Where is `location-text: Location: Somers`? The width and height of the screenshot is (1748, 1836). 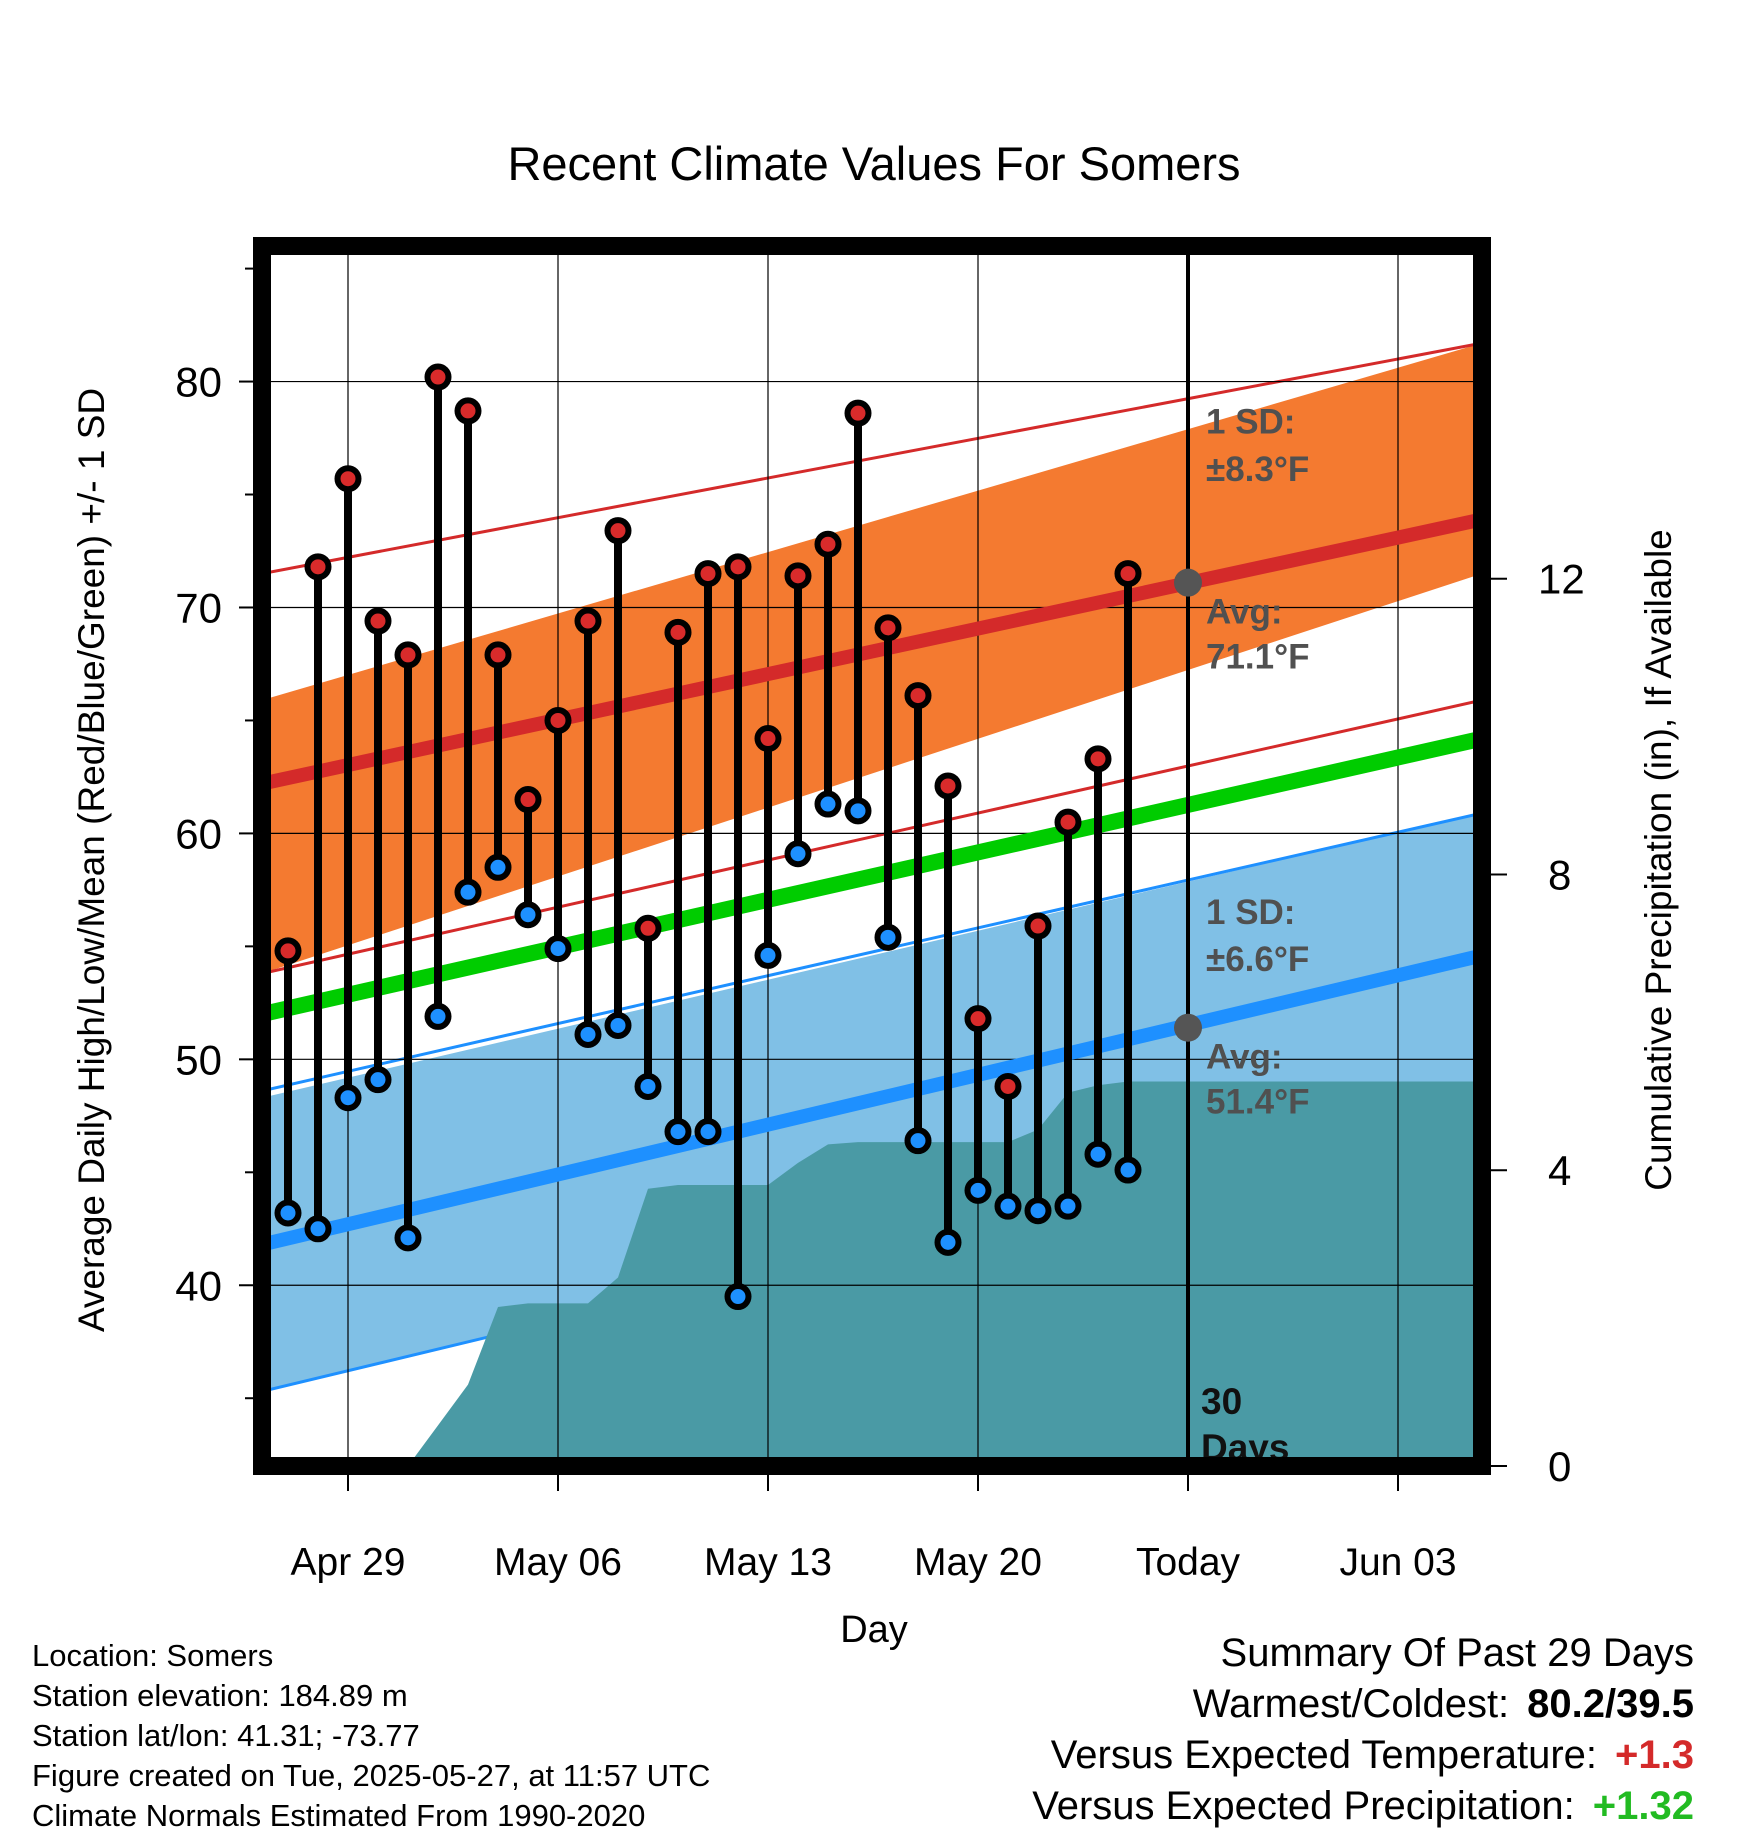 location-text: Location: Somers is located at coordinates (153, 1655).